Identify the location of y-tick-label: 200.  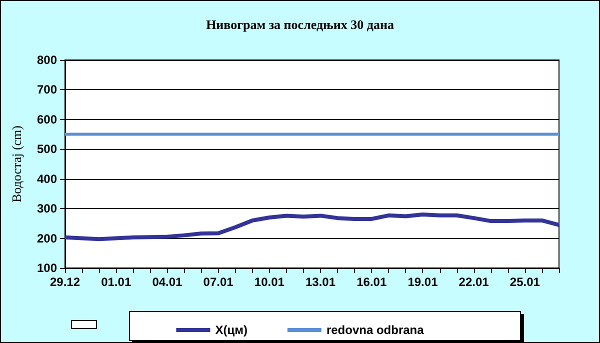
(47, 238).